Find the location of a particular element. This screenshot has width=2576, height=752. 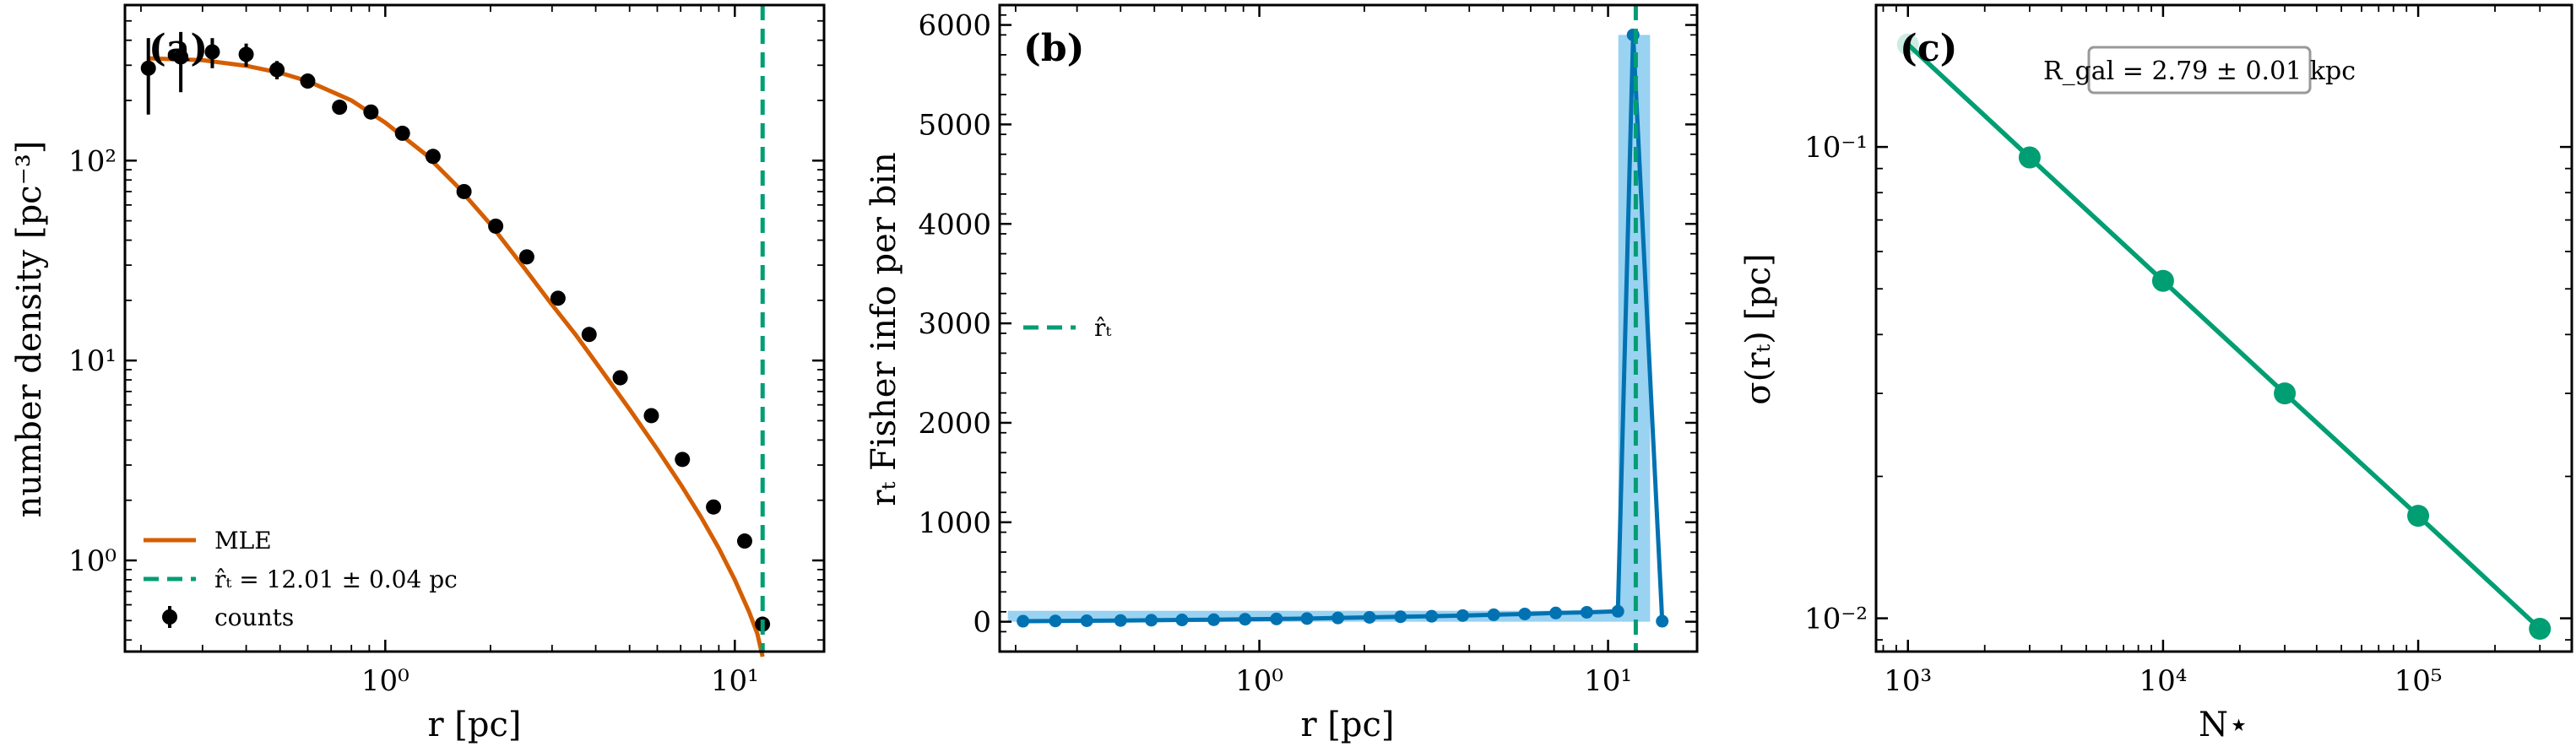

legend-rt-label: r̂ₜ = 12.01 ± 0.04 pc is located at coordinates (336, 579).